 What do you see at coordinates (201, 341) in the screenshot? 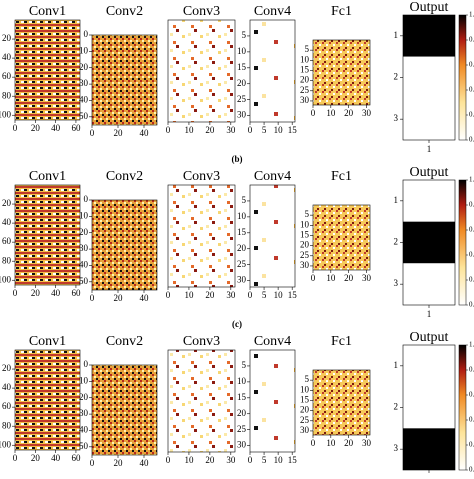
I see `panel-title: Conv3` at bounding box center [201, 341].